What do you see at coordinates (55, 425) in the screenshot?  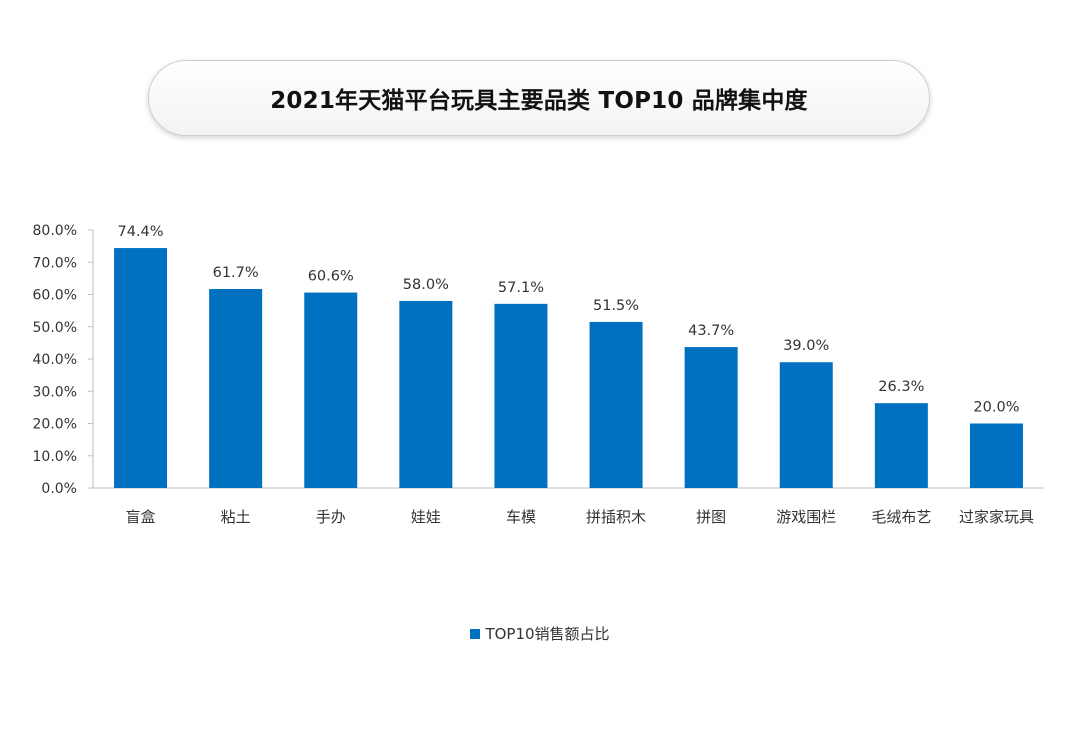 I see `y-tick-label: 20.0%` at bounding box center [55, 425].